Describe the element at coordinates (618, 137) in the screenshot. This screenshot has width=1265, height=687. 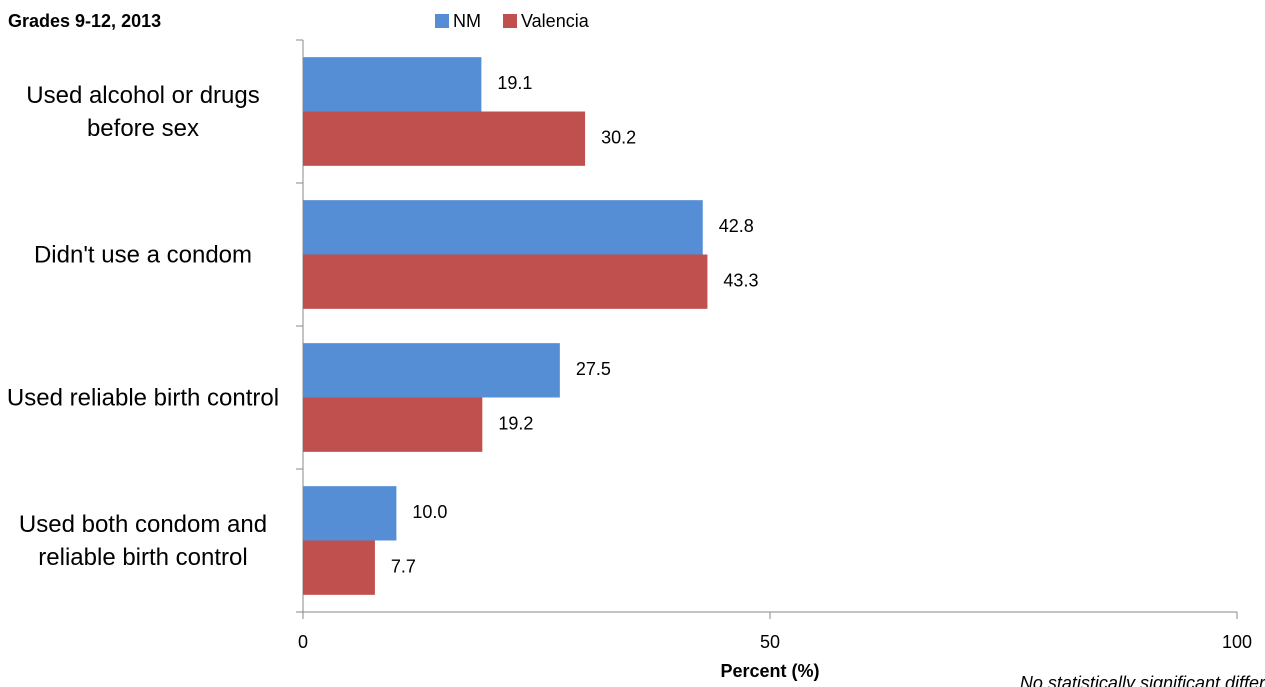
I see `value-label: 30.2` at that location.